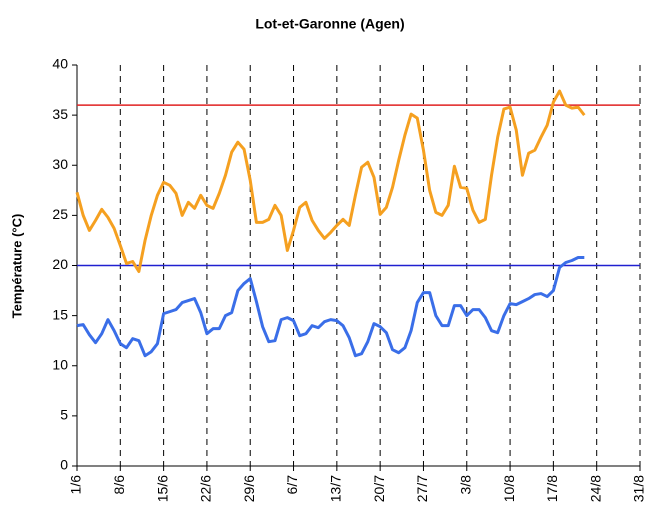 The image size is (653, 523). What do you see at coordinates (465, 485) in the screenshot?
I see `x-tick-label: 3/8` at bounding box center [465, 485].